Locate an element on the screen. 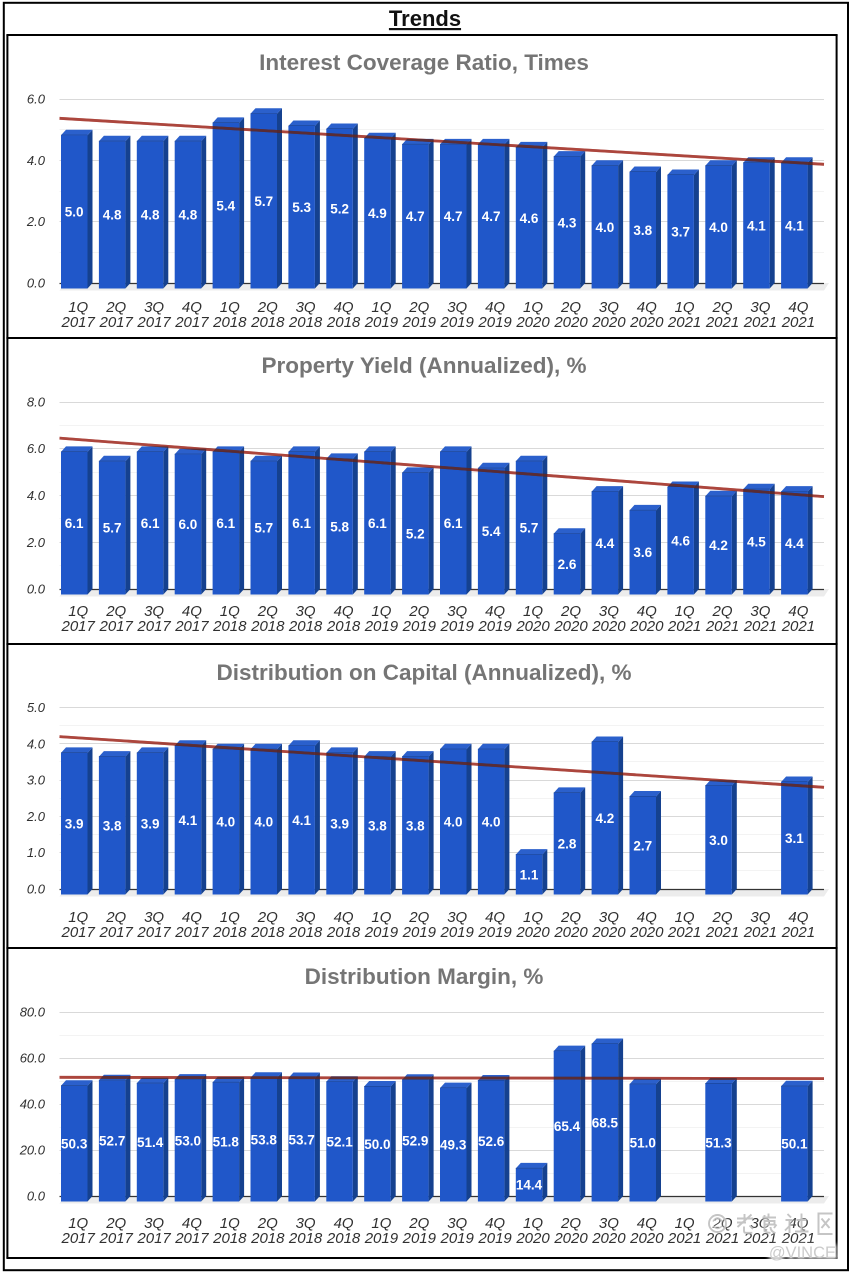 The image size is (851, 1275). svg-text: 5.3 is located at coordinates (301, 207).